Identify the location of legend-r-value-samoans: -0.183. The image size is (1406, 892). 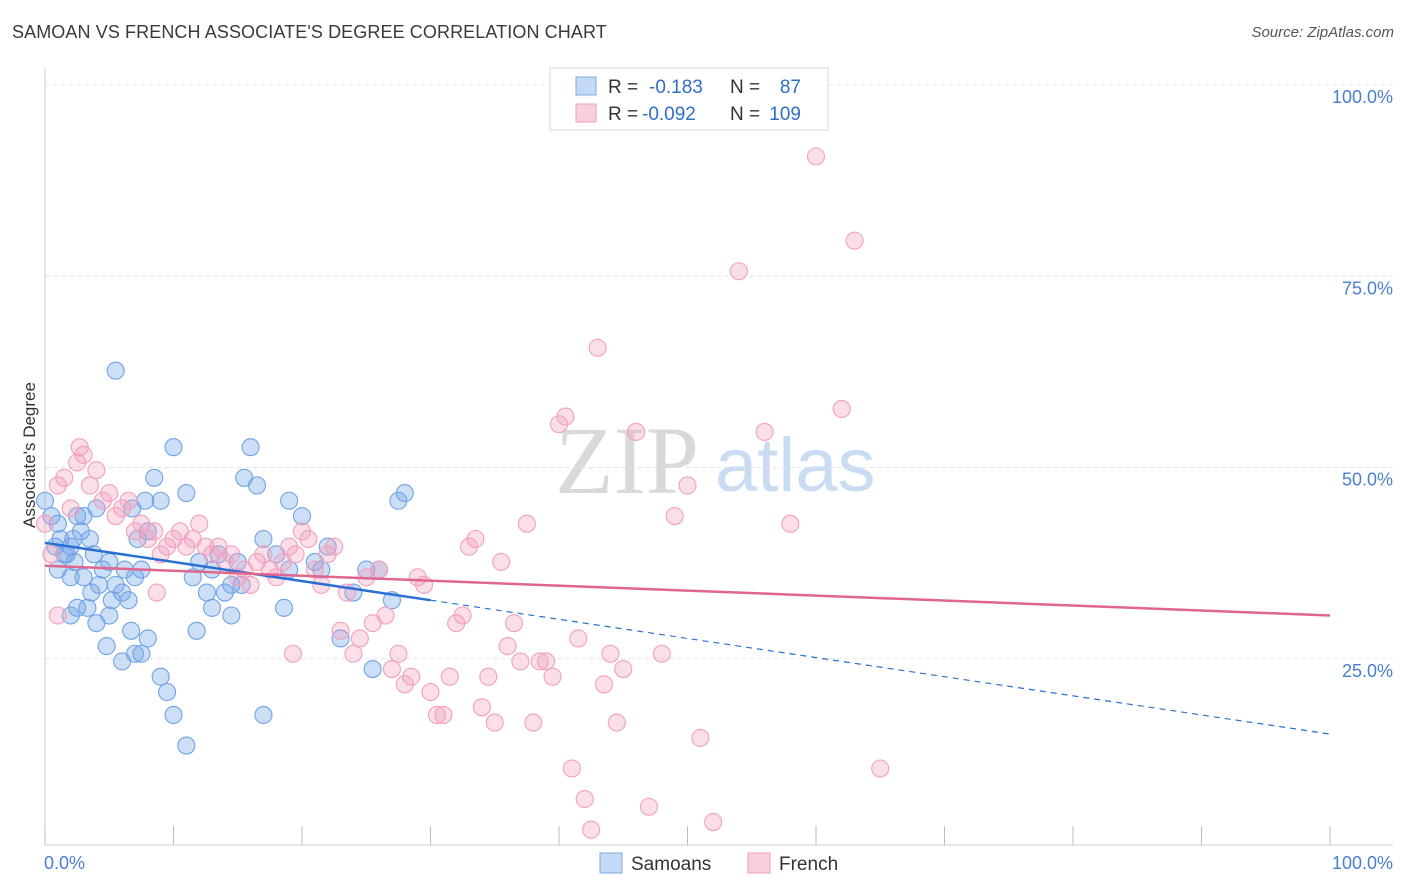
(676, 87).